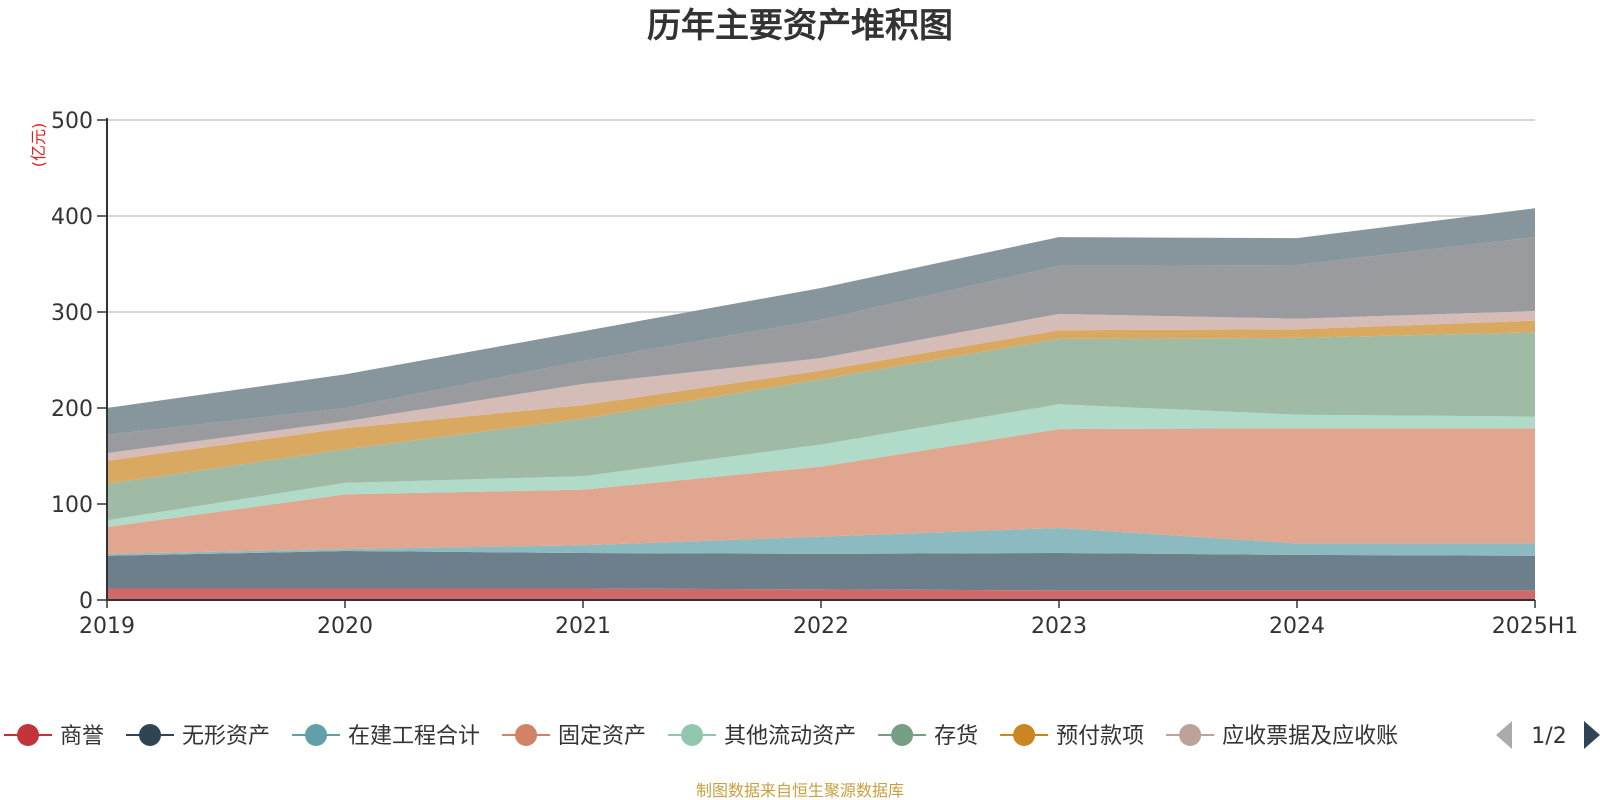 The width and height of the screenshot is (1600, 800). What do you see at coordinates (956, 736) in the screenshot?
I see `legend-label: 存货` at bounding box center [956, 736].